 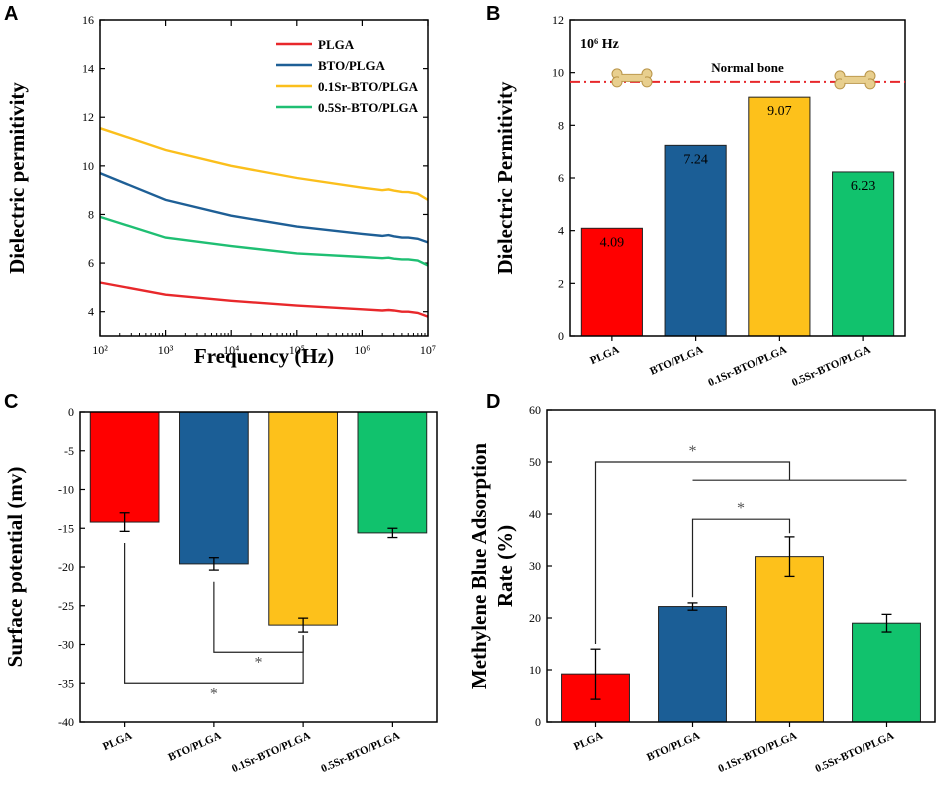 What do you see at coordinates (88, 166) in the screenshot?
I see `panel-a-ytick-label: 10` at bounding box center [88, 166].